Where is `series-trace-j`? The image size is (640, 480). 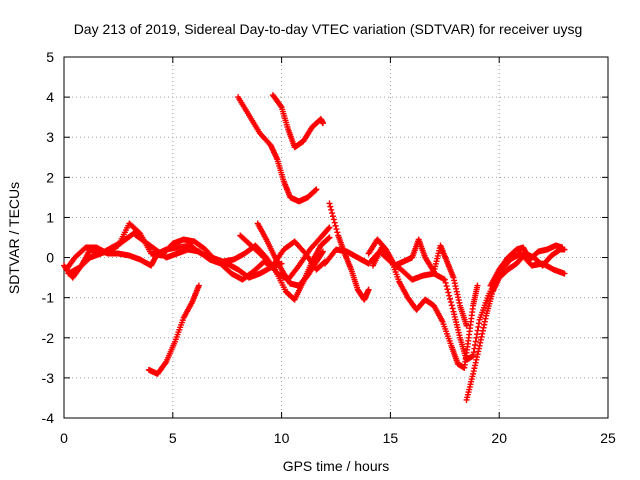 series-trace-j is located at coordinates (445, 304).